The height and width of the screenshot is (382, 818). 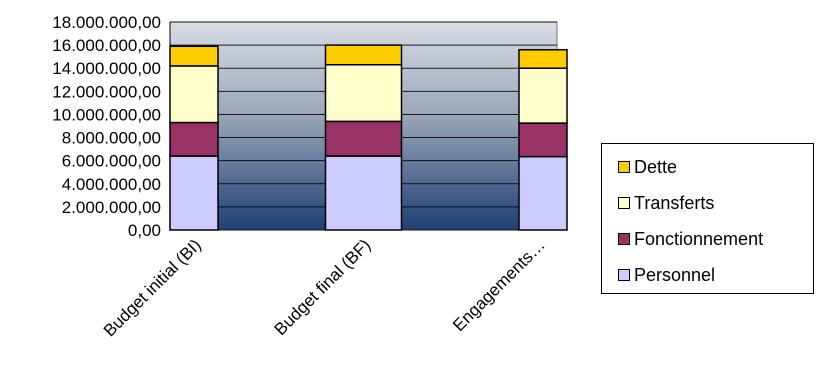 I want to click on y-tick-label: 16.000.000,00, so click(x=106, y=45).